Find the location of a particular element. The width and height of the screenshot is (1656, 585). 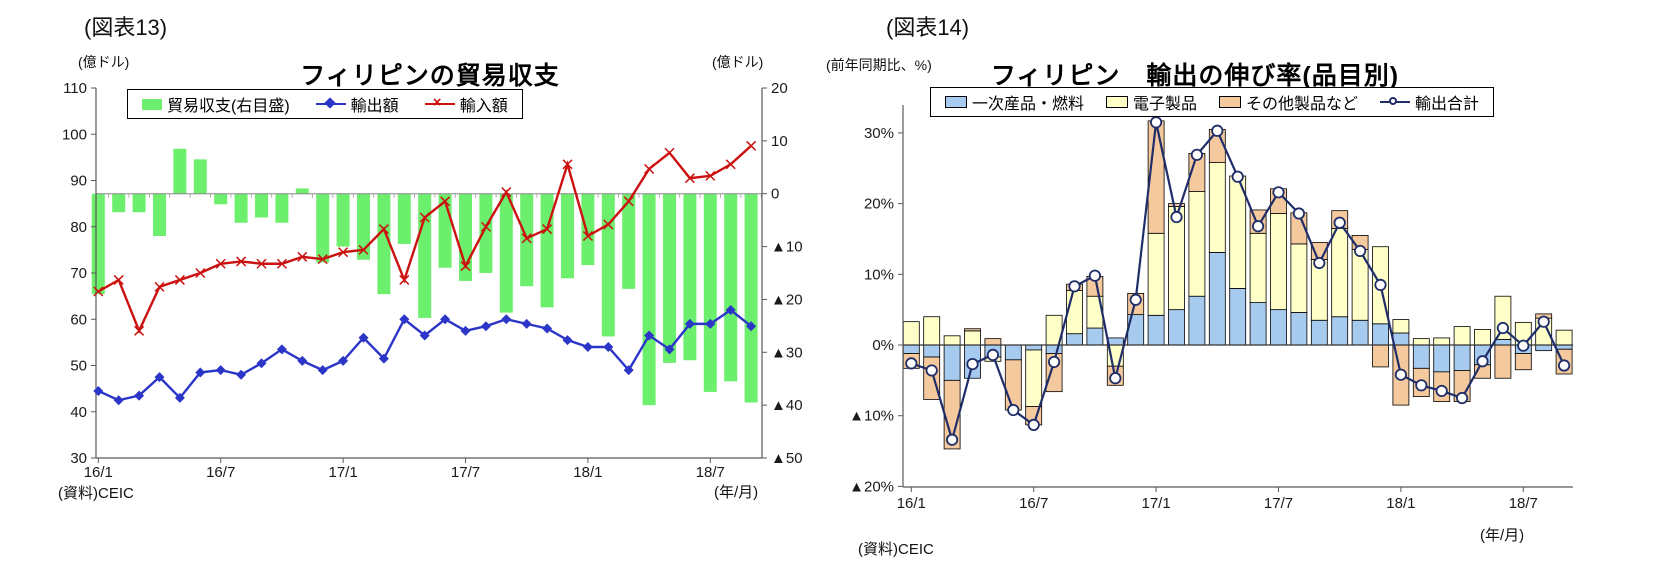

svg-text: 10% is located at coordinates (879, 274).